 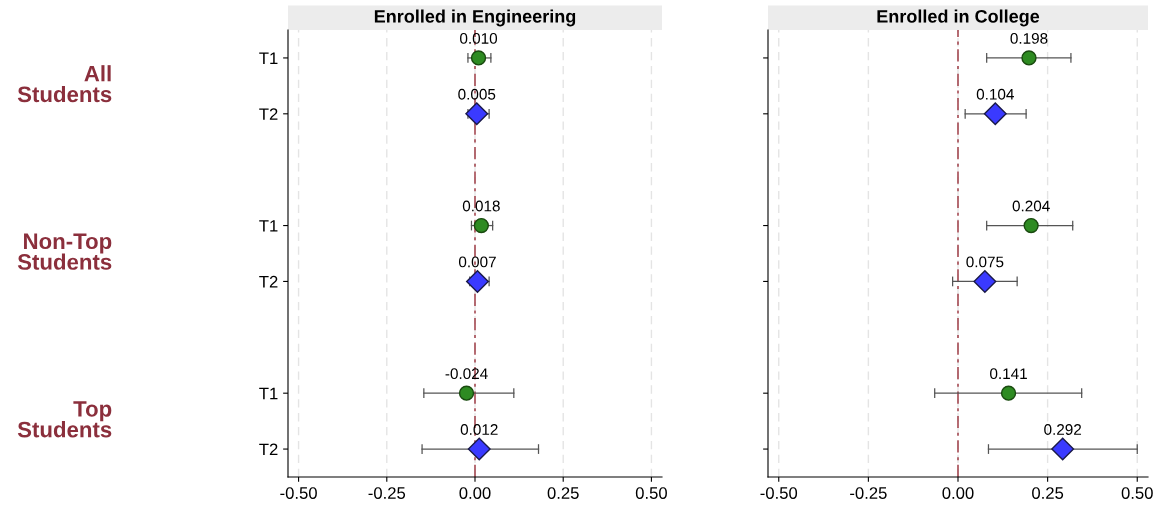 What do you see at coordinates (1029, 38) in the screenshot?
I see `data-label: 0.198` at bounding box center [1029, 38].